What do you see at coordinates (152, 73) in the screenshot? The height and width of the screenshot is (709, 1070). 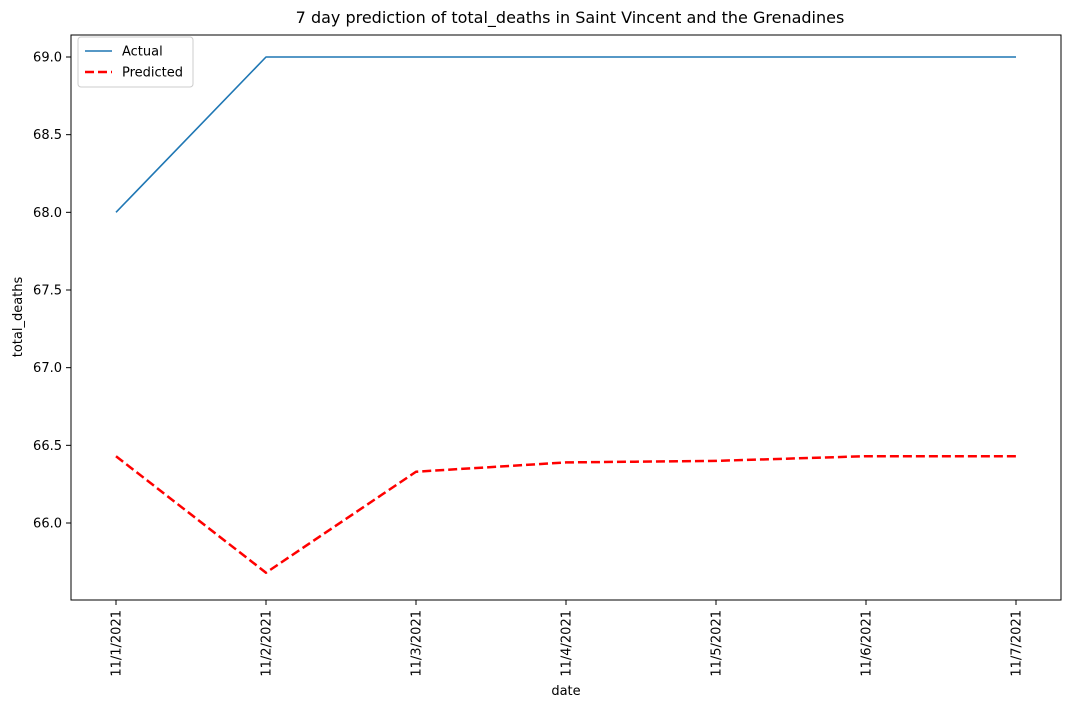 I see `legend-label: Predicted` at bounding box center [152, 73].